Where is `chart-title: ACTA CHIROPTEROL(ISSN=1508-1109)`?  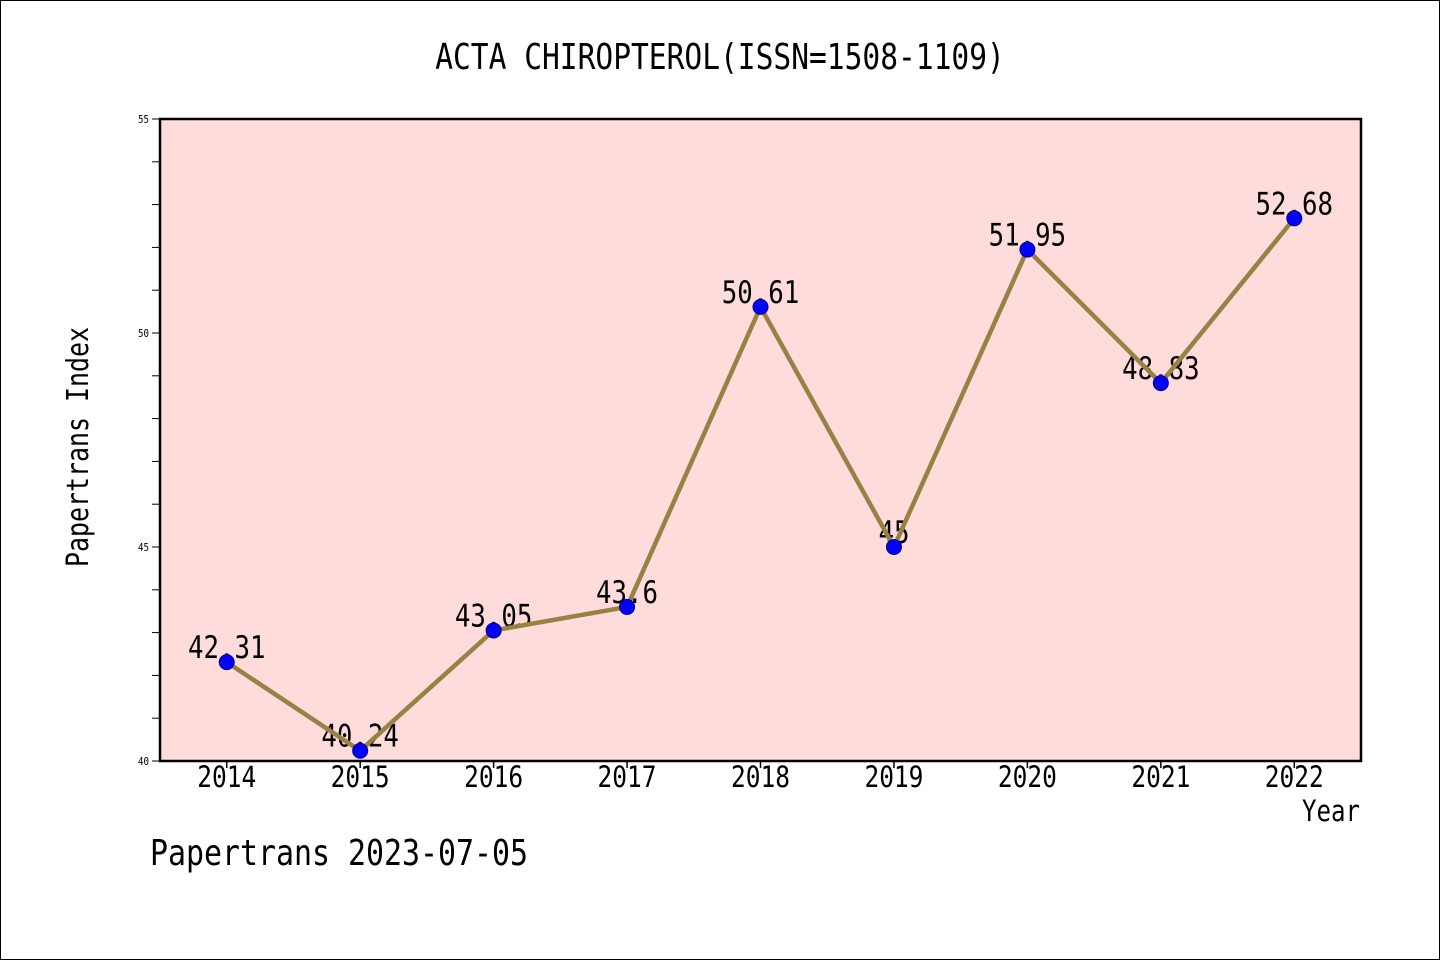
chart-title: ACTA CHIROPTEROL(ISSN=1508-1109) is located at coordinates (720, 57).